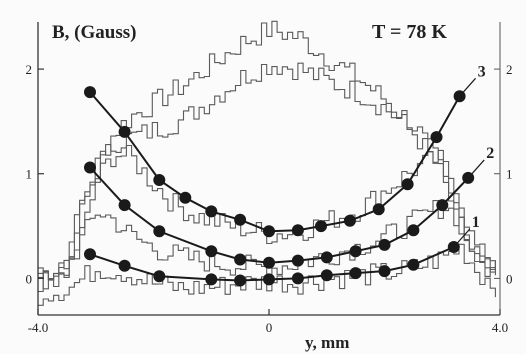 The width and height of the screenshot is (526, 354). What do you see at coordinates (500, 327) in the screenshot?
I see `x-tick-label: 4.0` at bounding box center [500, 327].